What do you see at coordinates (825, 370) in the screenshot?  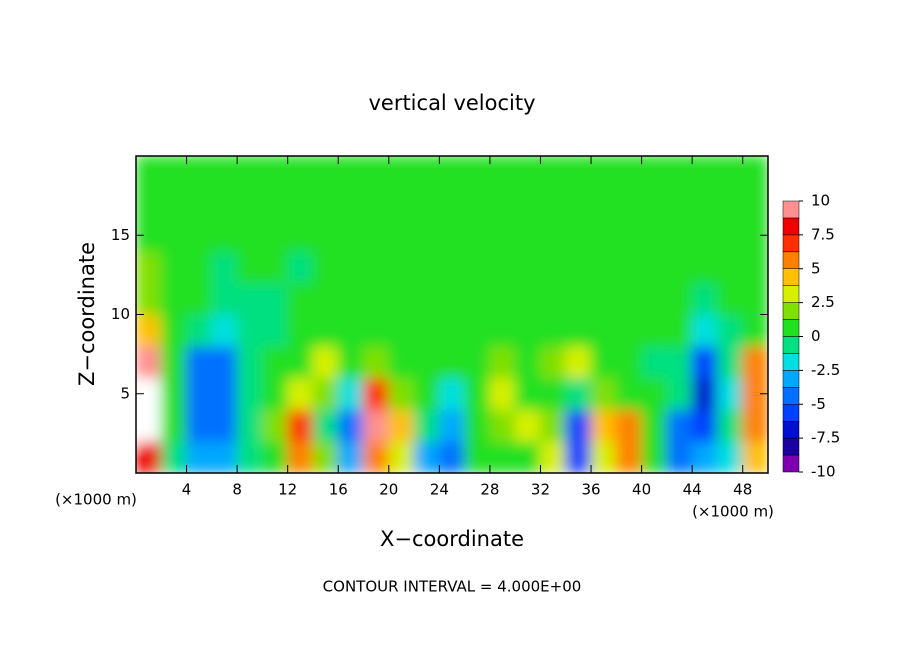 I see `colorbar-label: -2.5` at bounding box center [825, 370].